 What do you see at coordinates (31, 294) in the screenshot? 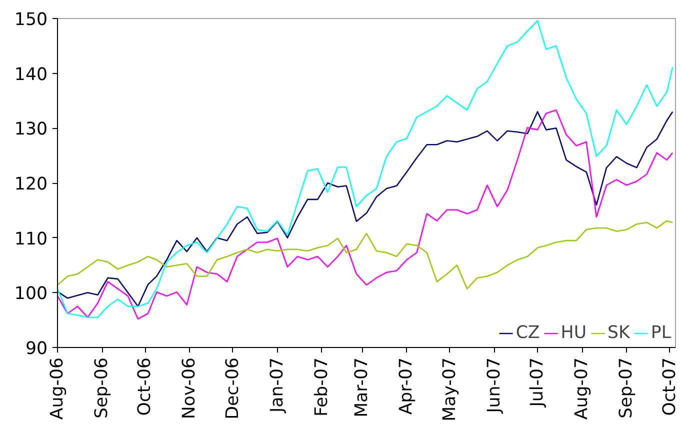
I see `y-tick-label: 100` at bounding box center [31, 294].